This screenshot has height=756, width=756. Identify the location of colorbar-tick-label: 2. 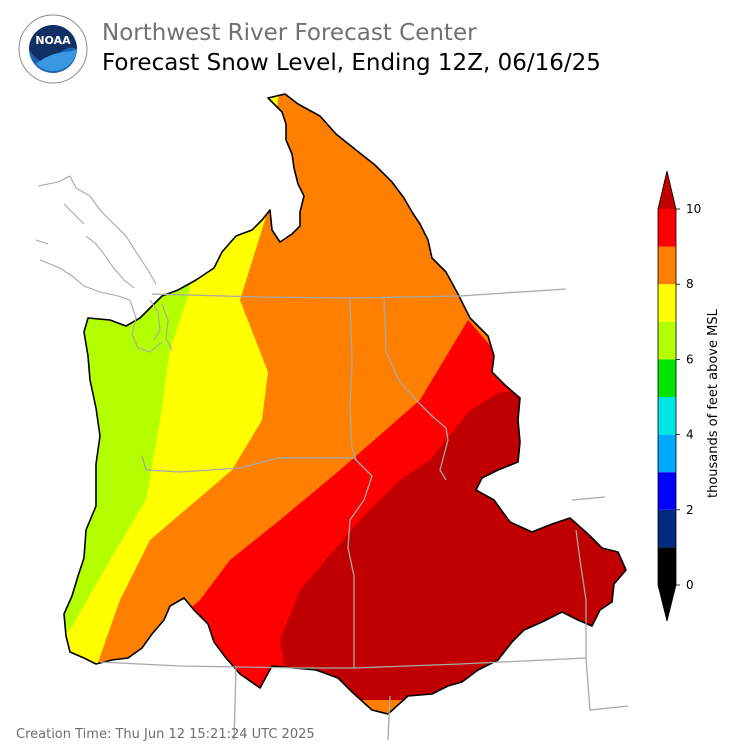
(690, 510).